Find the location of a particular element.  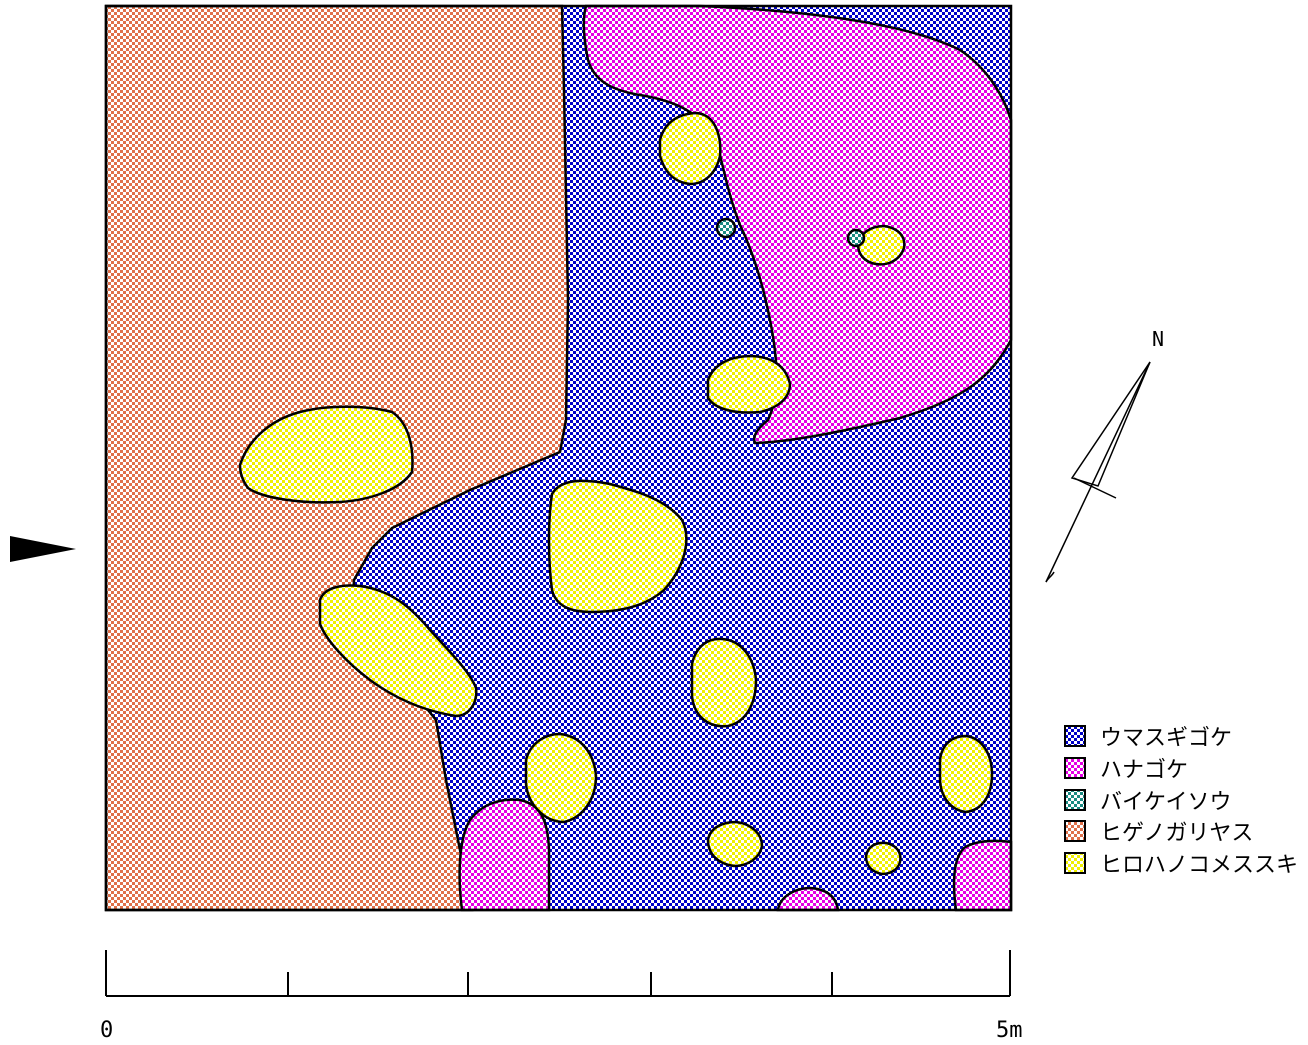

north-label: N is located at coordinates (1158, 339).